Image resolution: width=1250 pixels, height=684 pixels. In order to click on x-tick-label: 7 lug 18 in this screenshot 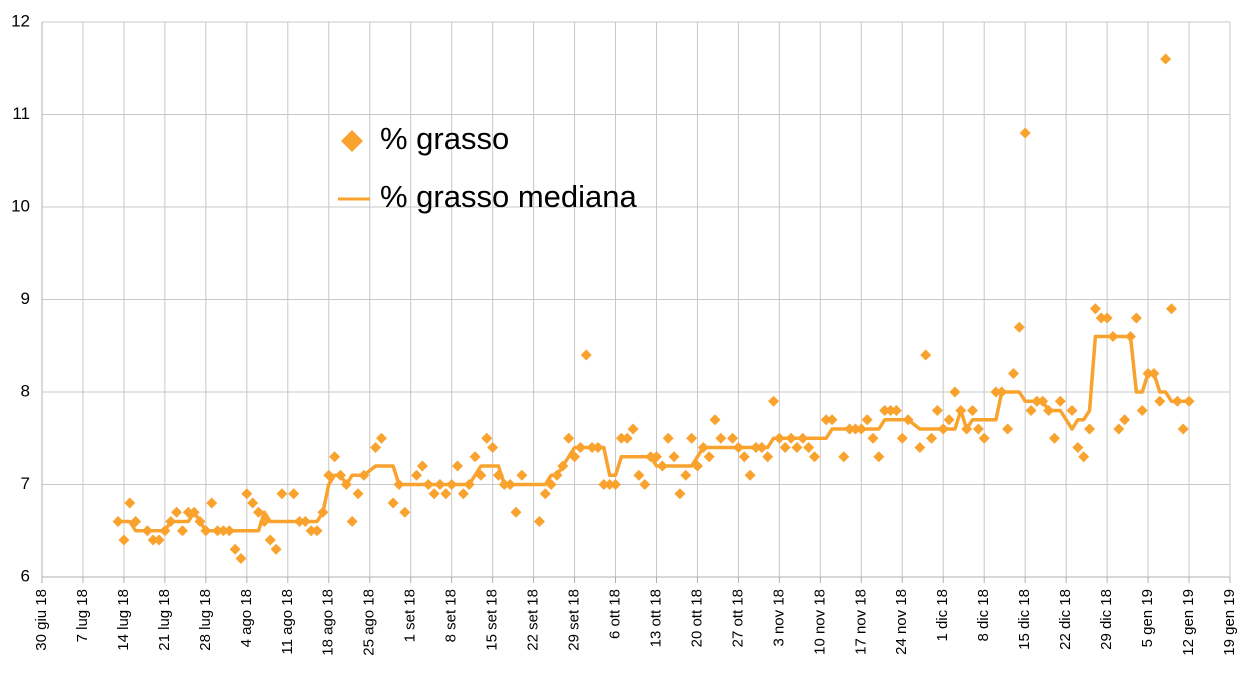, I will do `click(82, 615)`.